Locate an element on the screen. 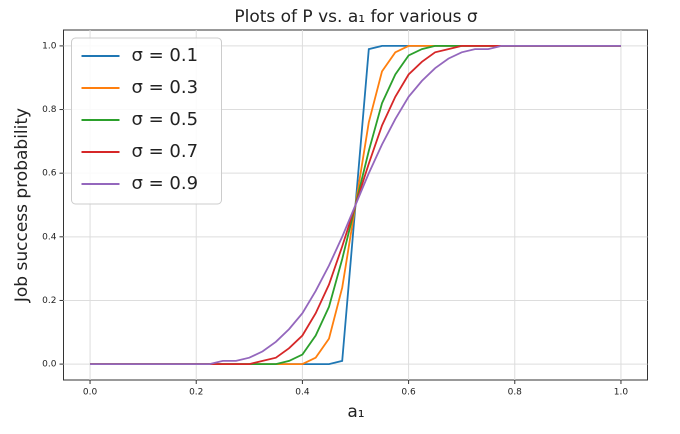 The height and width of the screenshot is (434, 680). x-tick-label: 0.4 is located at coordinates (302, 393).